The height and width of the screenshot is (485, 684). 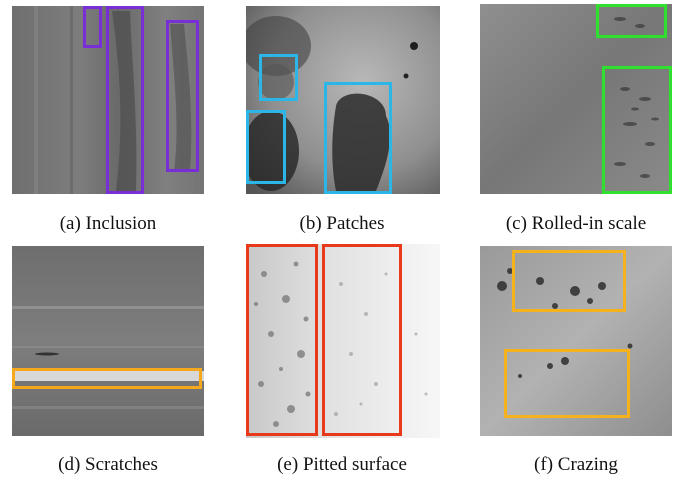 What do you see at coordinates (576, 99) in the screenshot?
I see `panel-rolled-in-scale` at bounding box center [576, 99].